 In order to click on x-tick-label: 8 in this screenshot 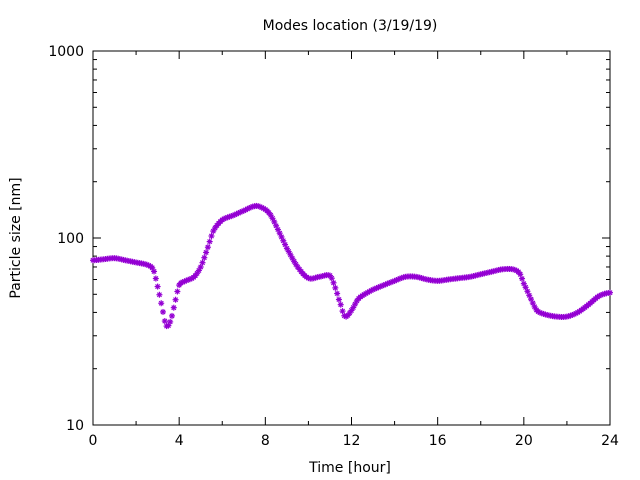, I will do `click(265, 441)`.